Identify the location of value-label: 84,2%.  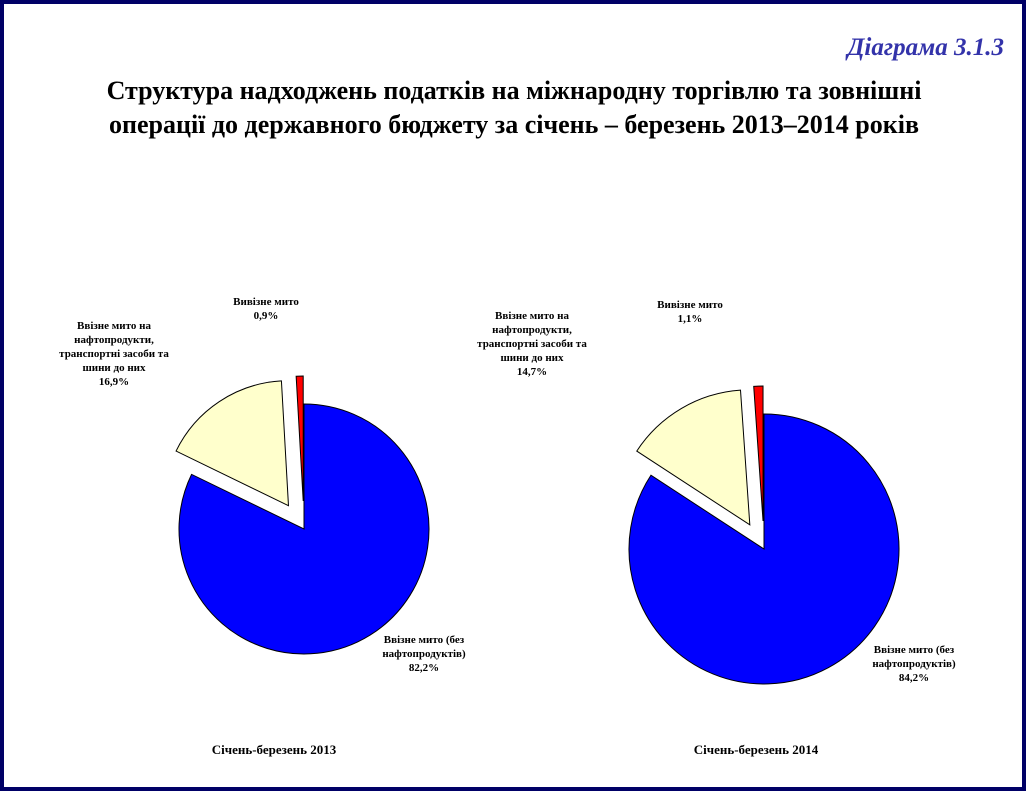
(914, 678).